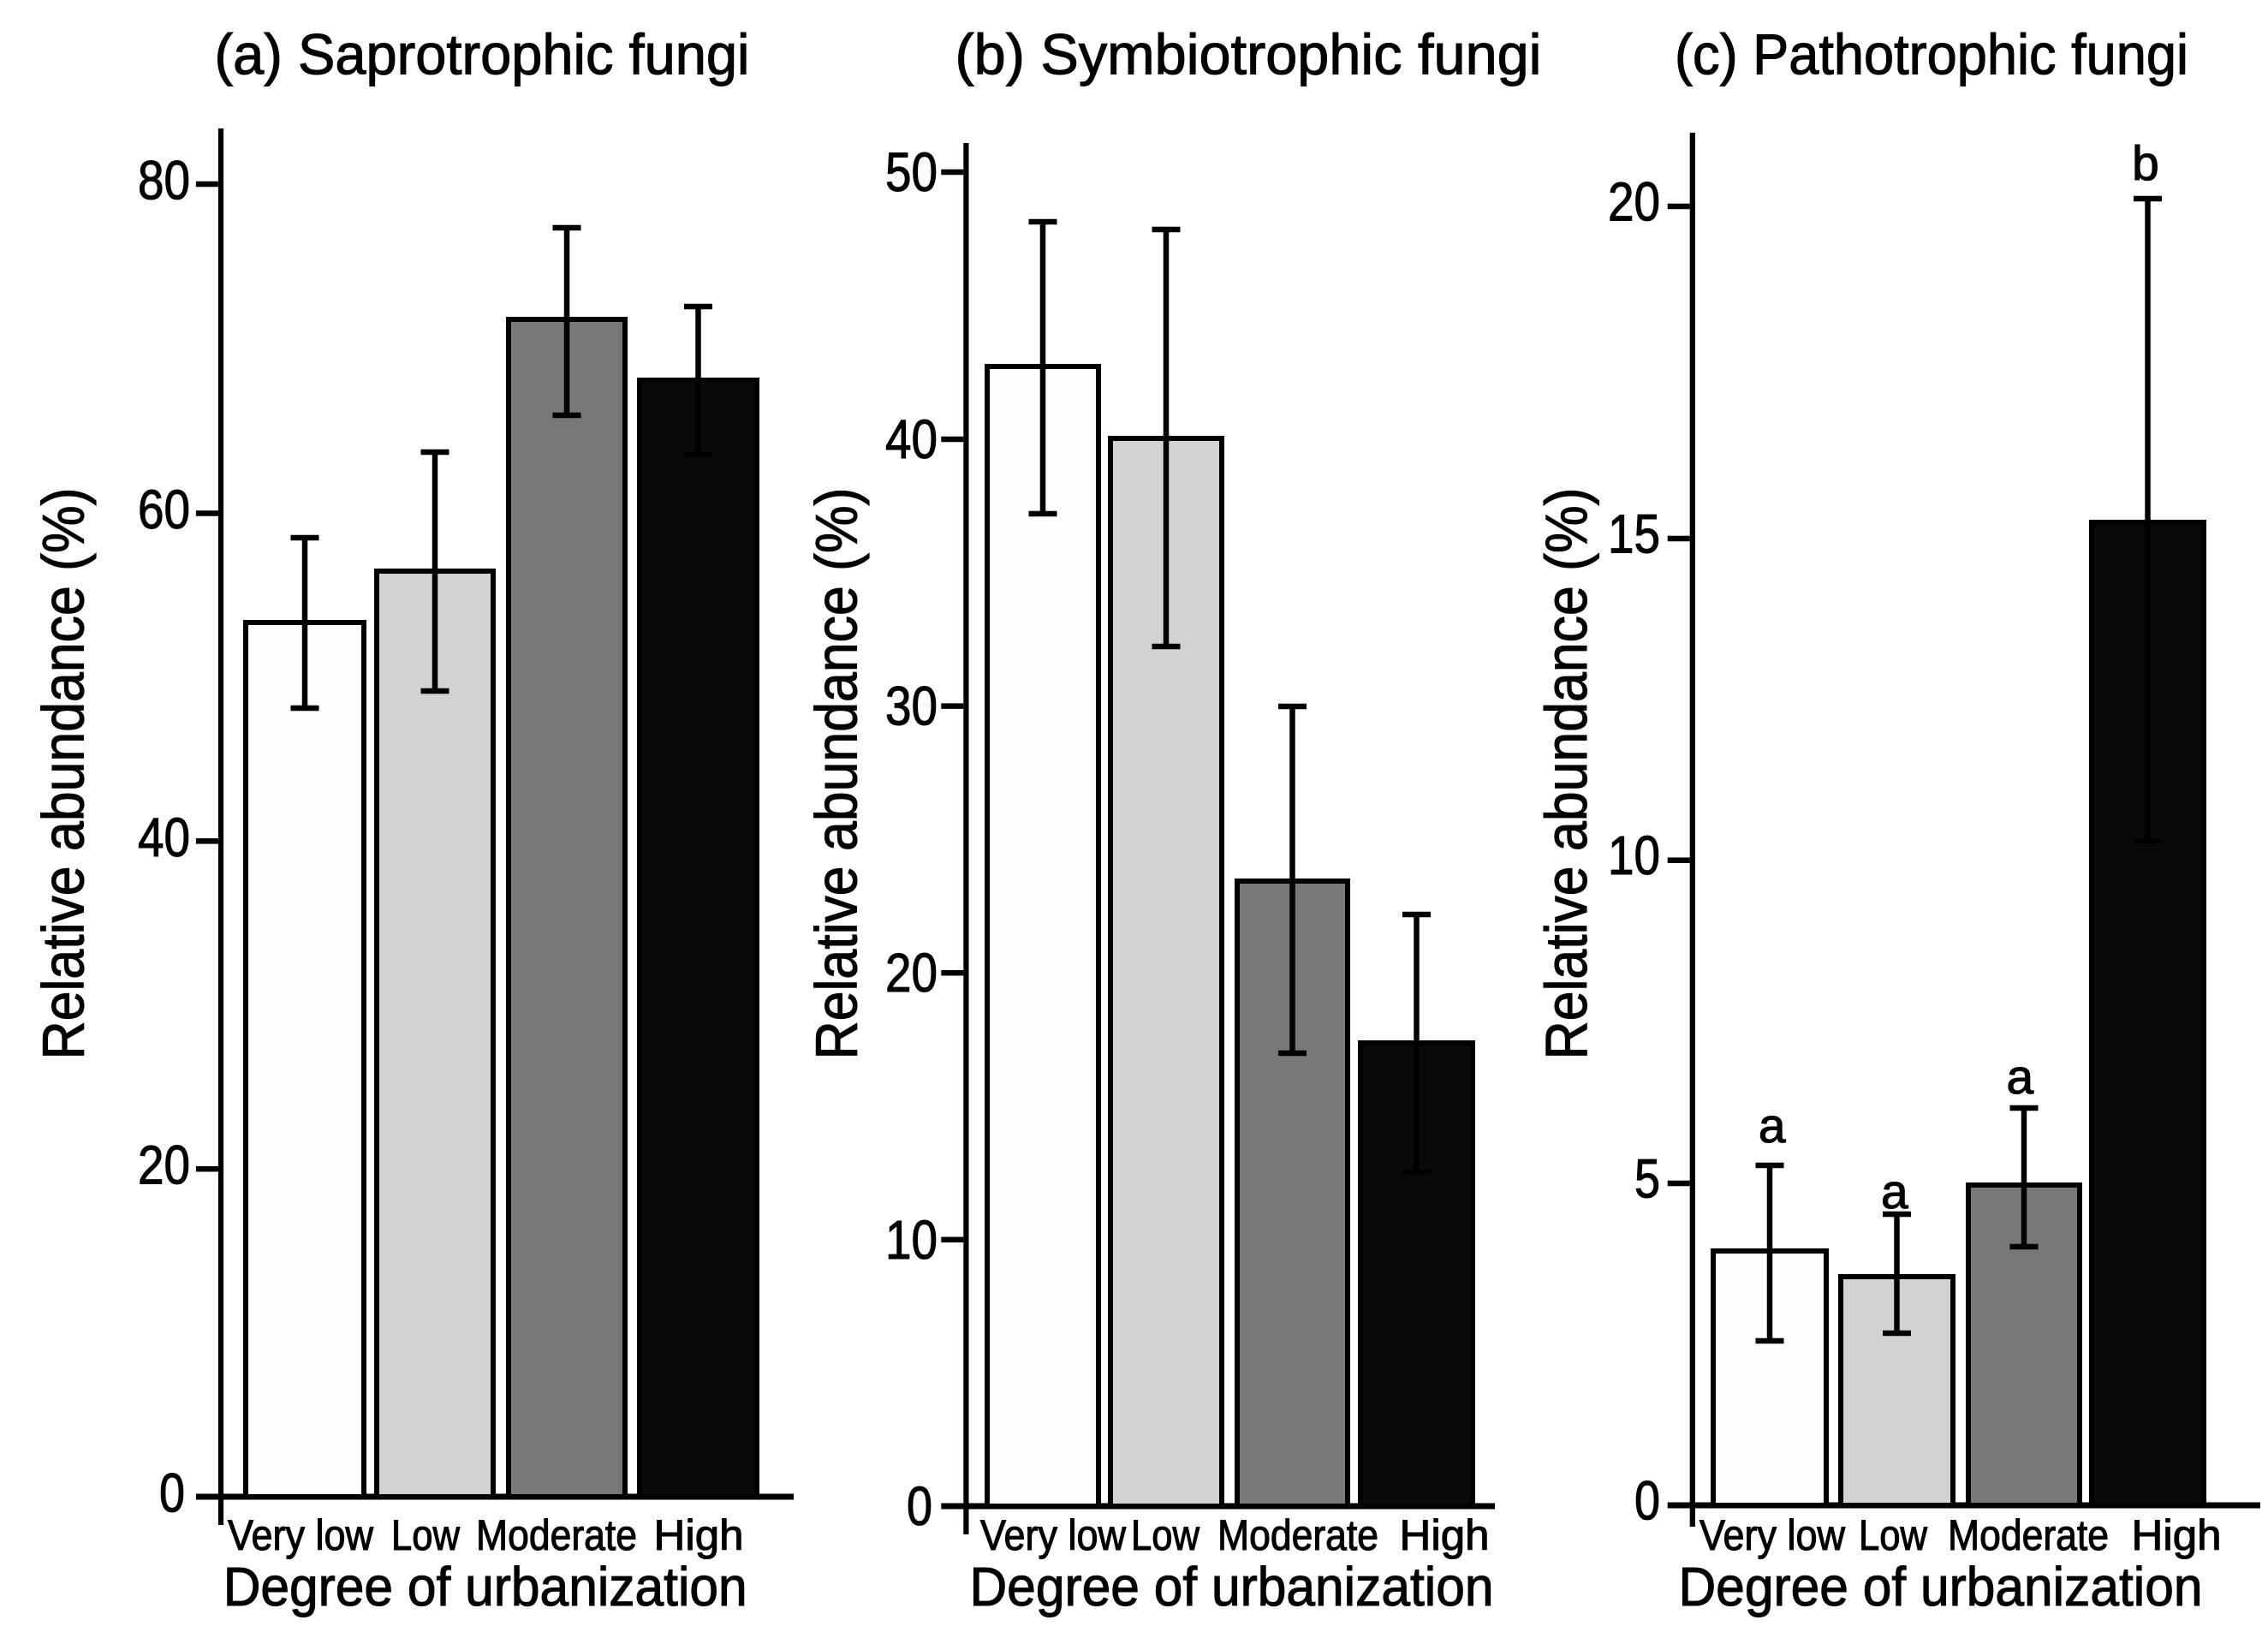 The image size is (2268, 1644). What do you see at coordinates (1647, 1178) in the screenshot?
I see `svg-text: 5` at bounding box center [1647, 1178].